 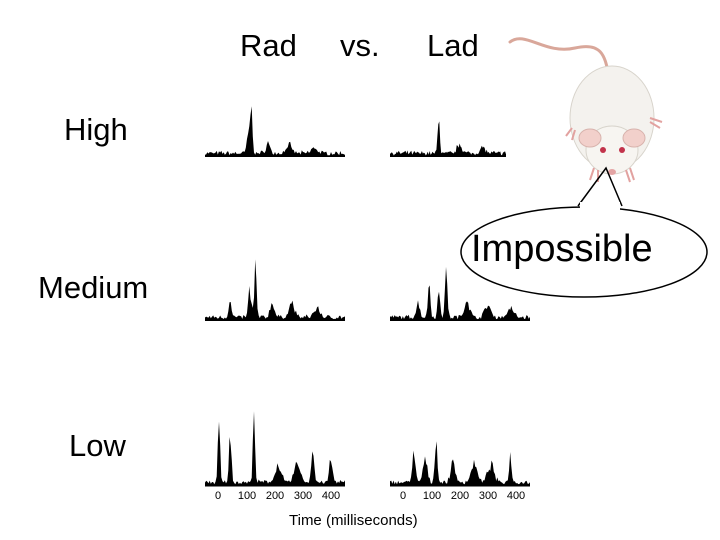 What do you see at coordinates (453, 45) in the screenshot?
I see `column-header-lad: Lad` at bounding box center [453, 45].